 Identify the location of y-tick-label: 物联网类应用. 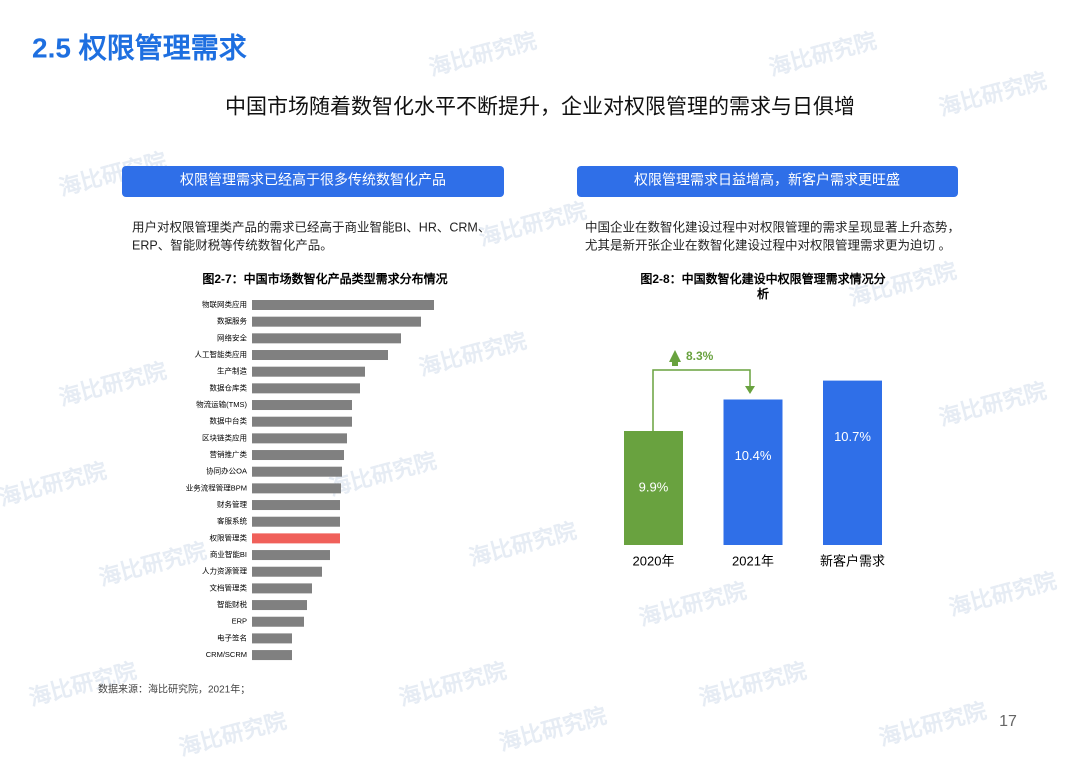
(224, 304).